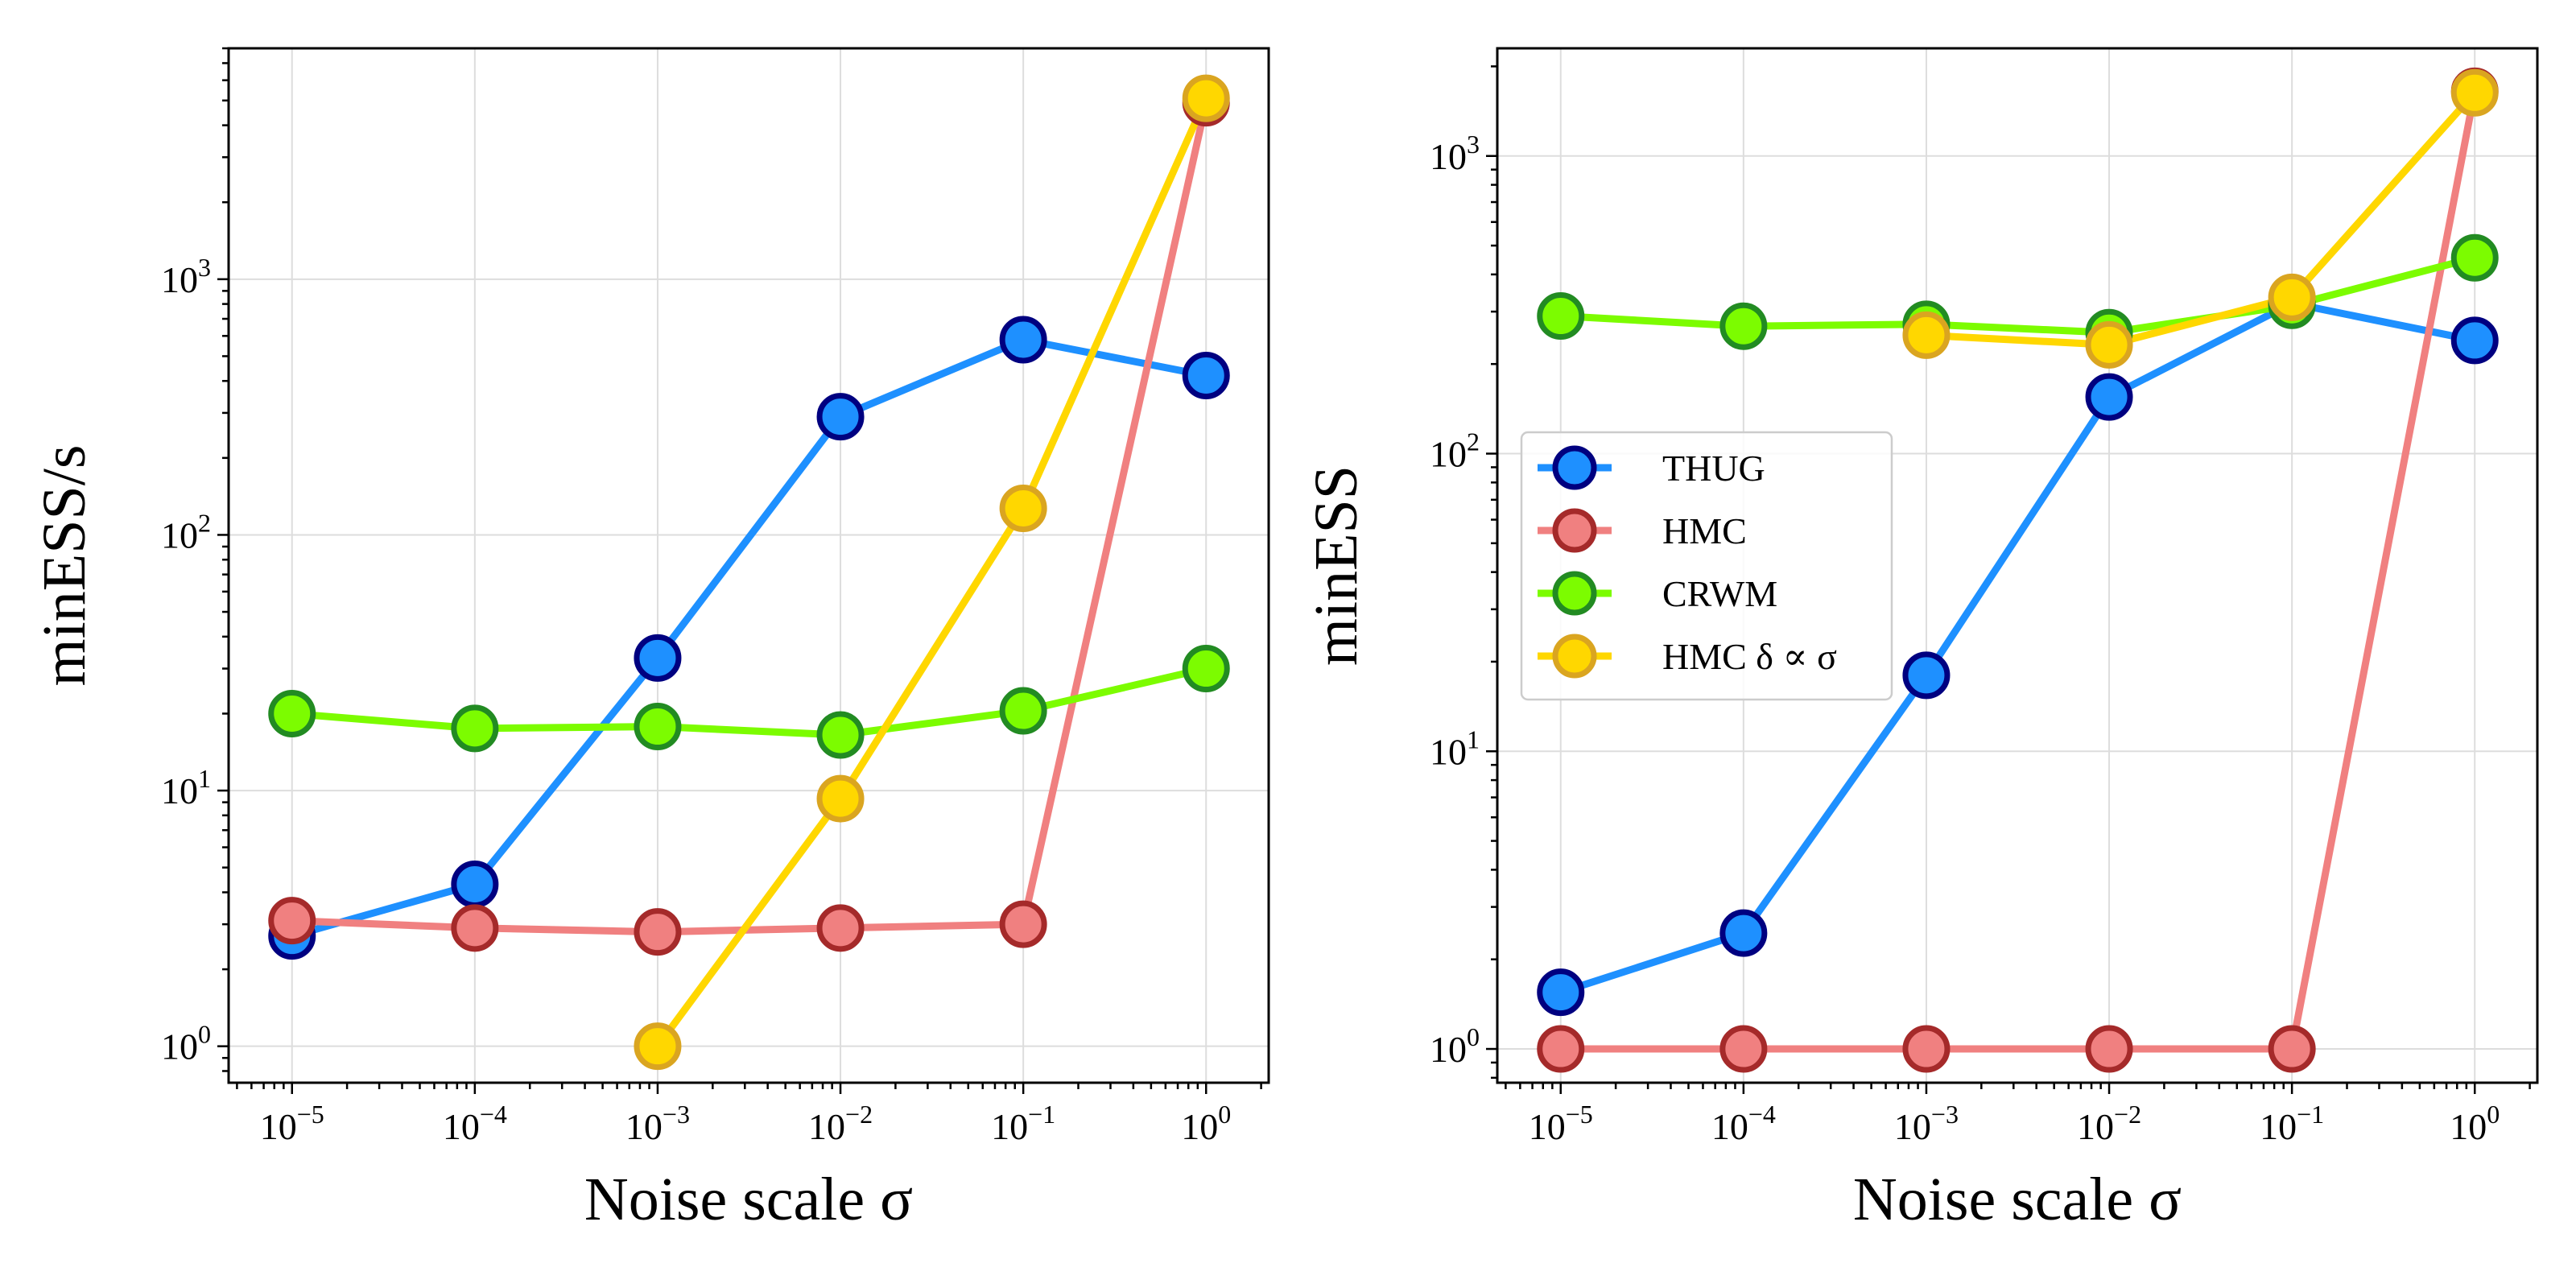 Image resolution: width=2576 pixels, height=1288 pixels. Describe the element at coordinates (1642, 530) in the screenshot. I see `legend-item-HMC: HMC` at that location.